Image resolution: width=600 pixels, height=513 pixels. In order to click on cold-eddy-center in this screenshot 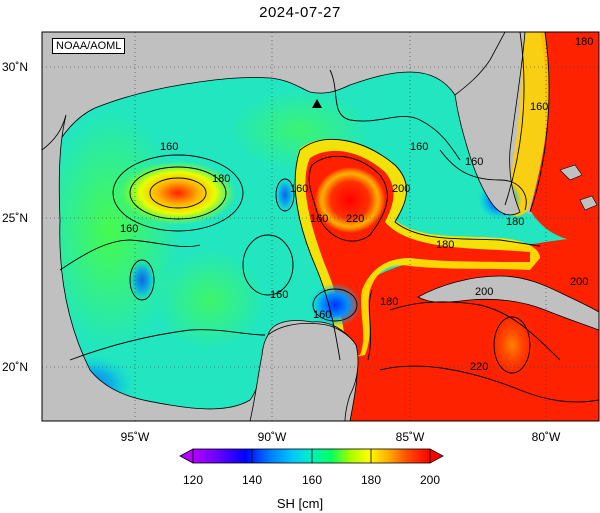, I will do `click(285, 195)`.